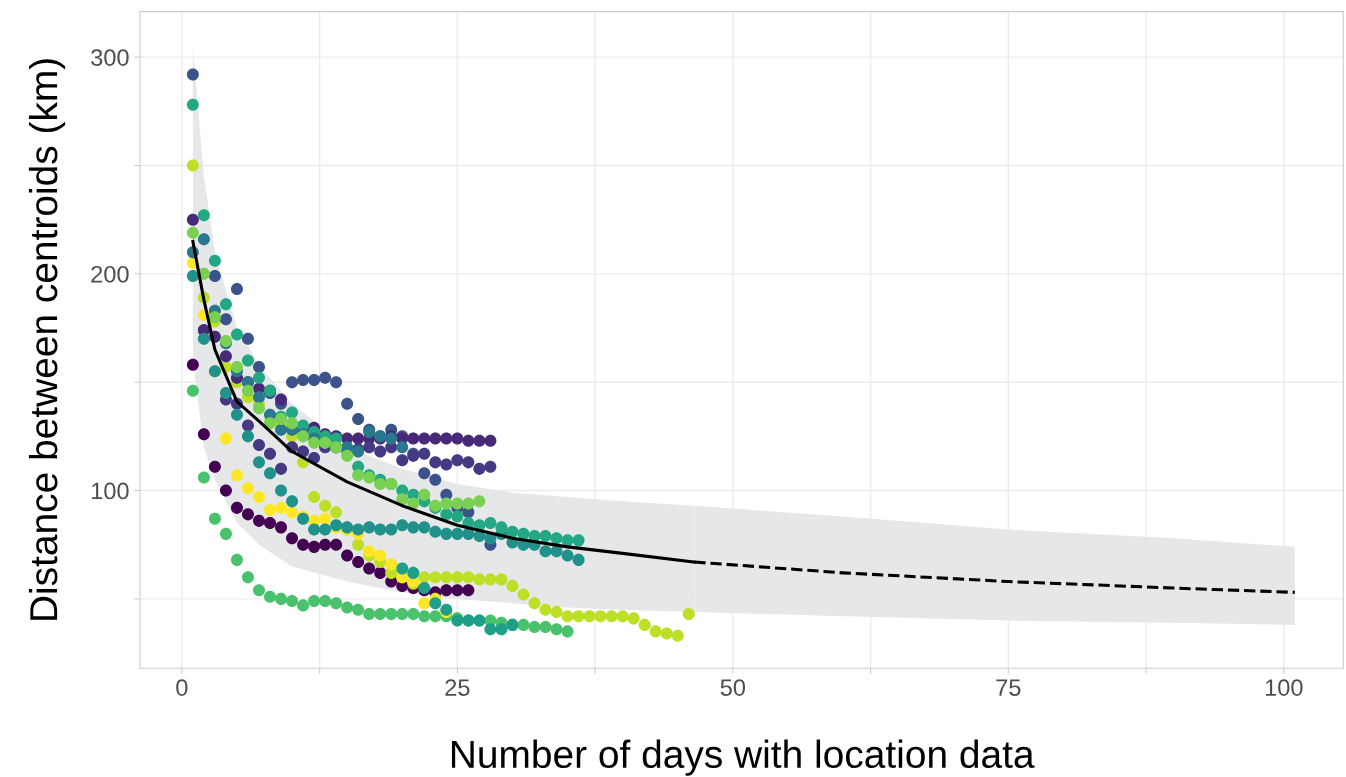 Image resolution: width=1346 pixels, height=777 pixels. Describe the element at coordinates (182, 687) in the screenshot. I see `x-tick-label: 0` at that location.